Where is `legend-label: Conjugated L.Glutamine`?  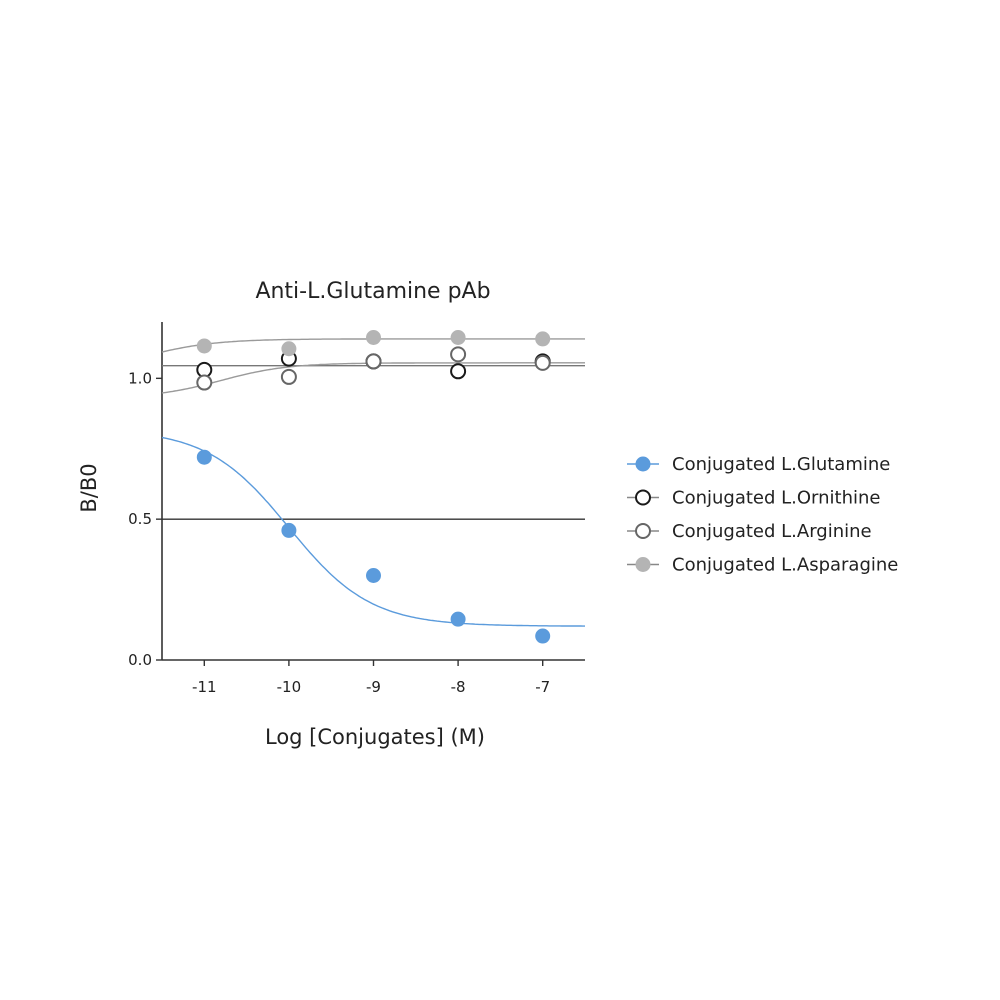
legend-label: Conjugated L.Glutamine is located at coordinates (781, 464).